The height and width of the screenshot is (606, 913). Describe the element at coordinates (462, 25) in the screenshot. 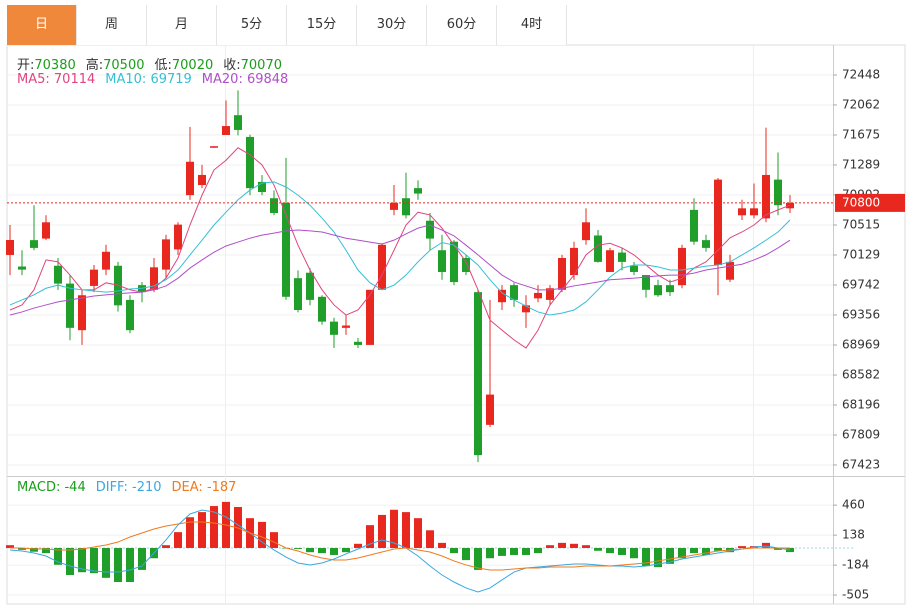

I see `tab: 60分` at that location.